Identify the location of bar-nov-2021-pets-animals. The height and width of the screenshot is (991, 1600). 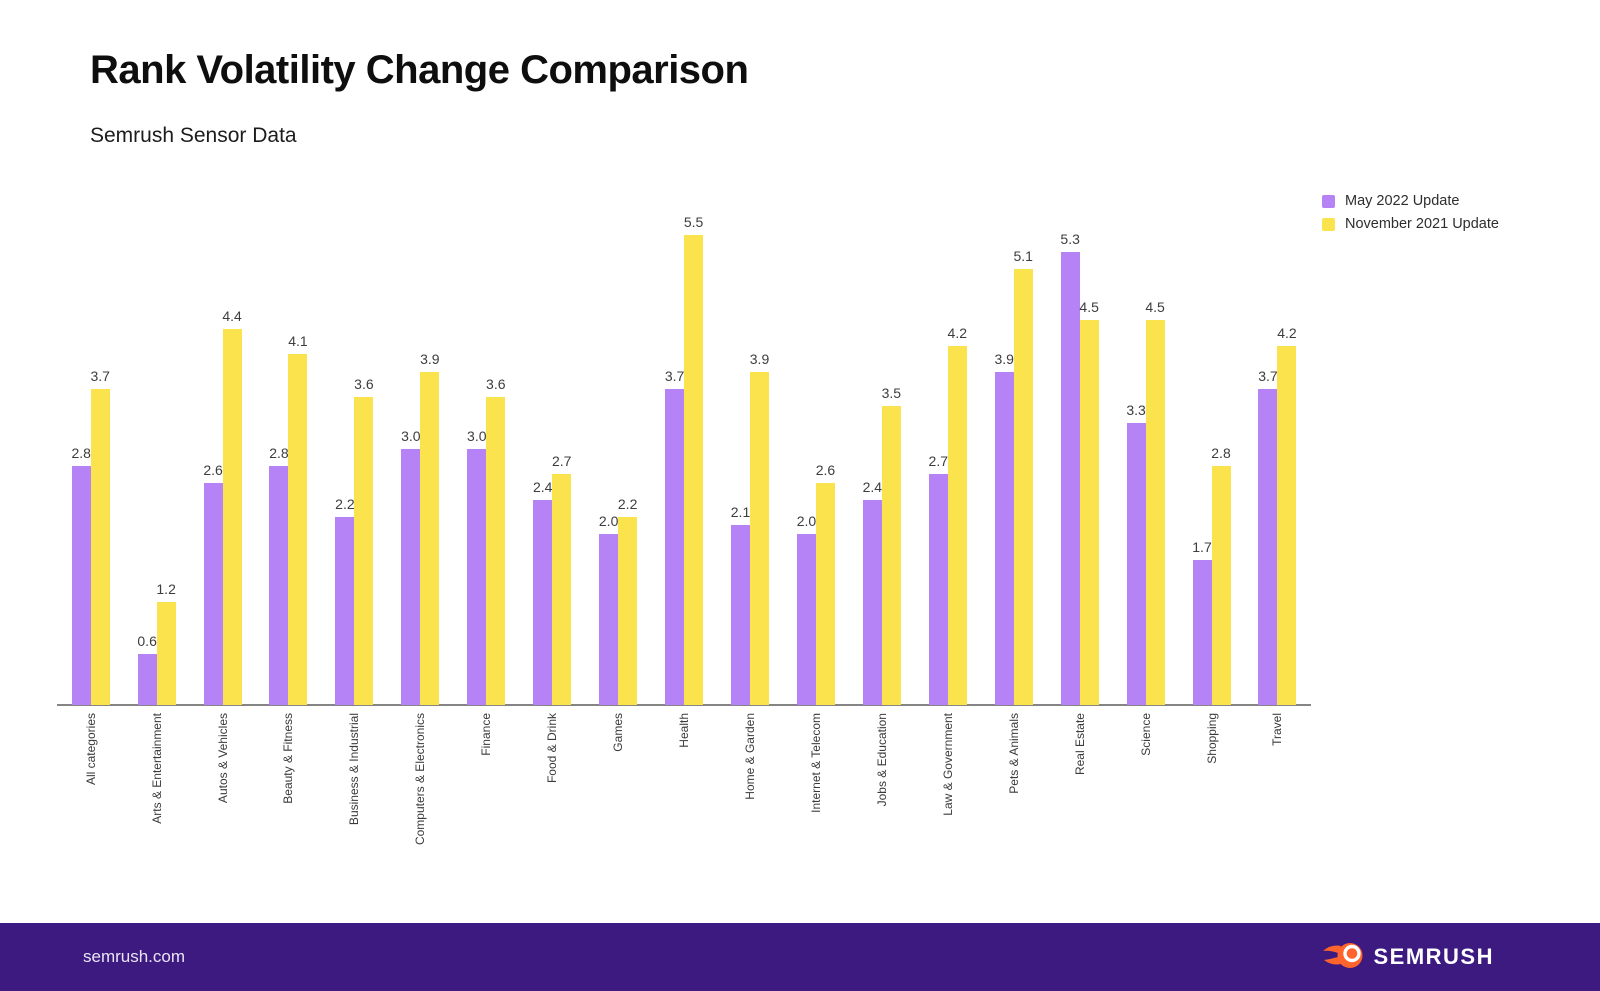
(1023, 486).